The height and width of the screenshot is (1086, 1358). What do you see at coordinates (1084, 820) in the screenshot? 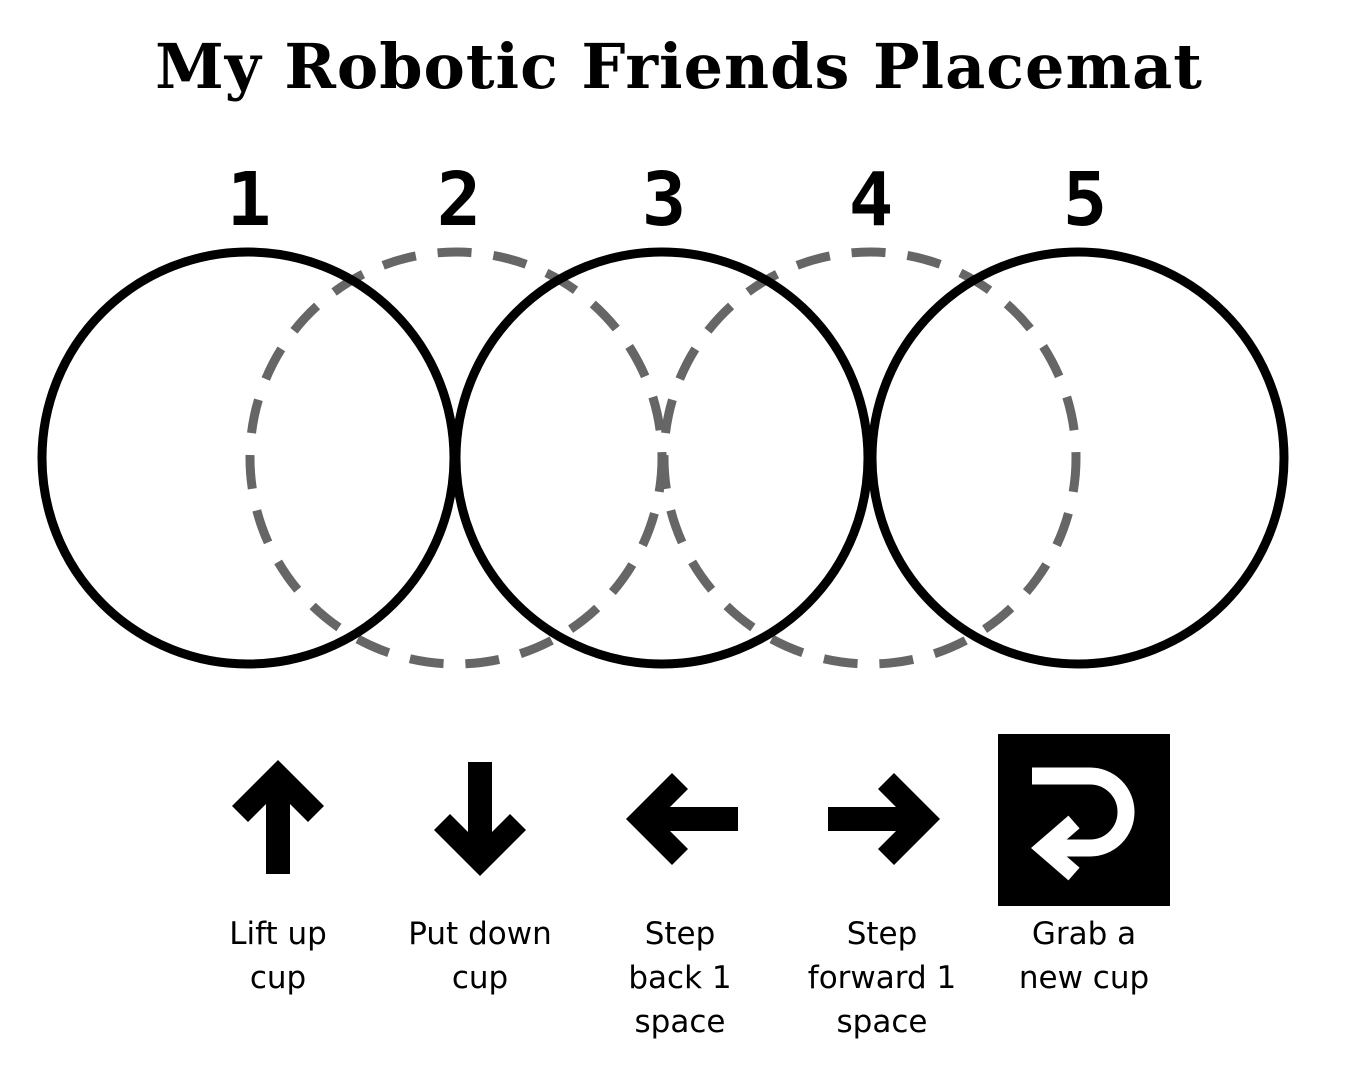
I see `return-arrow-icon` at bounding box center [1084, 820].